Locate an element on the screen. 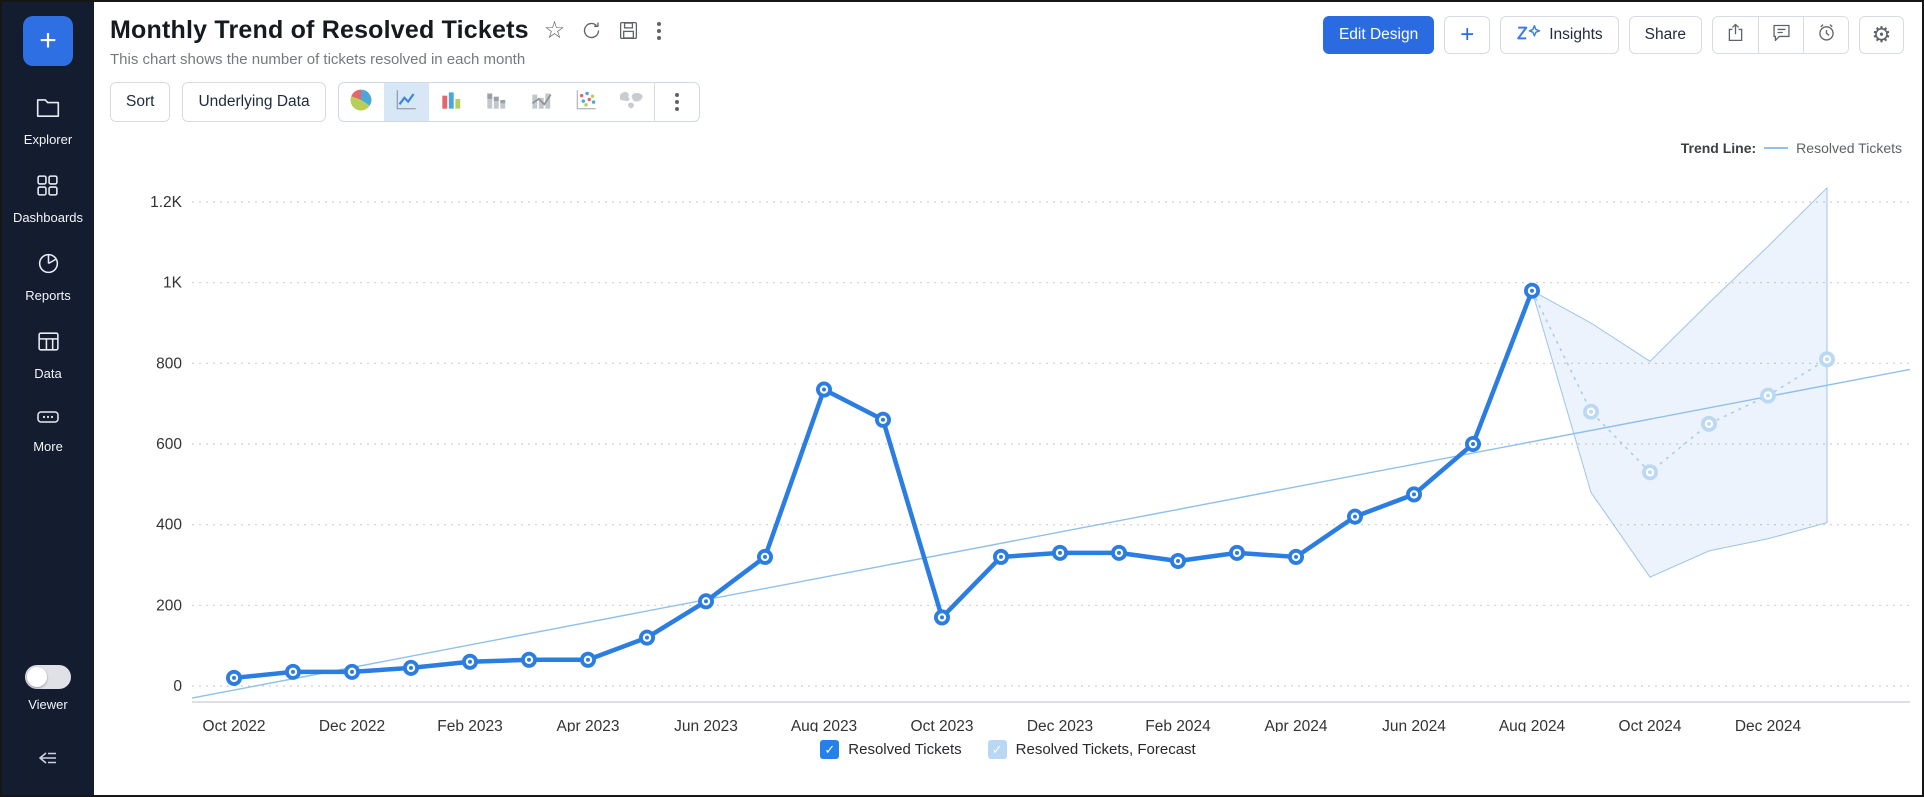  pie-chart-color-icon is located at coordinates (361, 102).